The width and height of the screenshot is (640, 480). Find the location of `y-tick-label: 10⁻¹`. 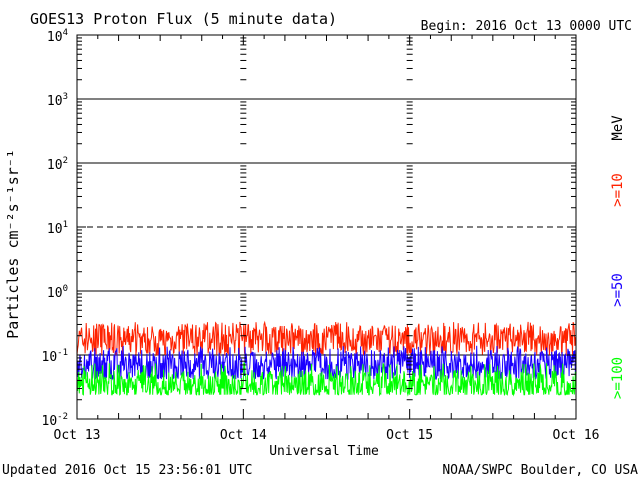

y-tick-label: 10⁻¹ is located at coordinates (55, 356).